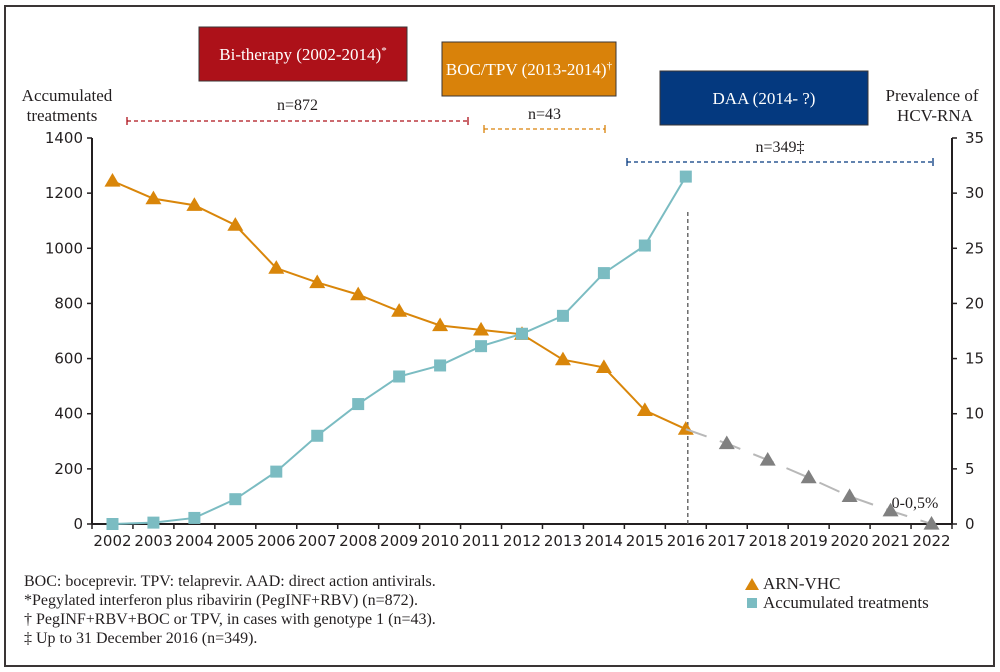  Describe the element at coordinates (399, 541) in the screenshot. I see `x-axis-tick-label: 2009` at that location.